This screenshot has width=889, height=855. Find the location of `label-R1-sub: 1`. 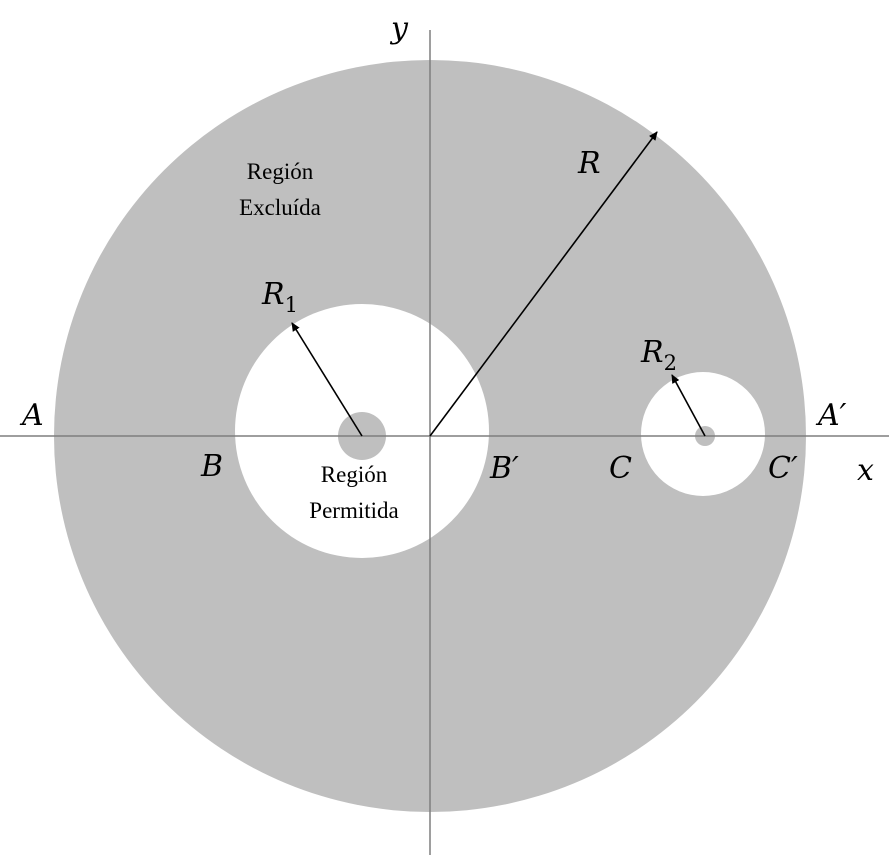

label-R1-sub: 1 is located at coordinates (291, 305).